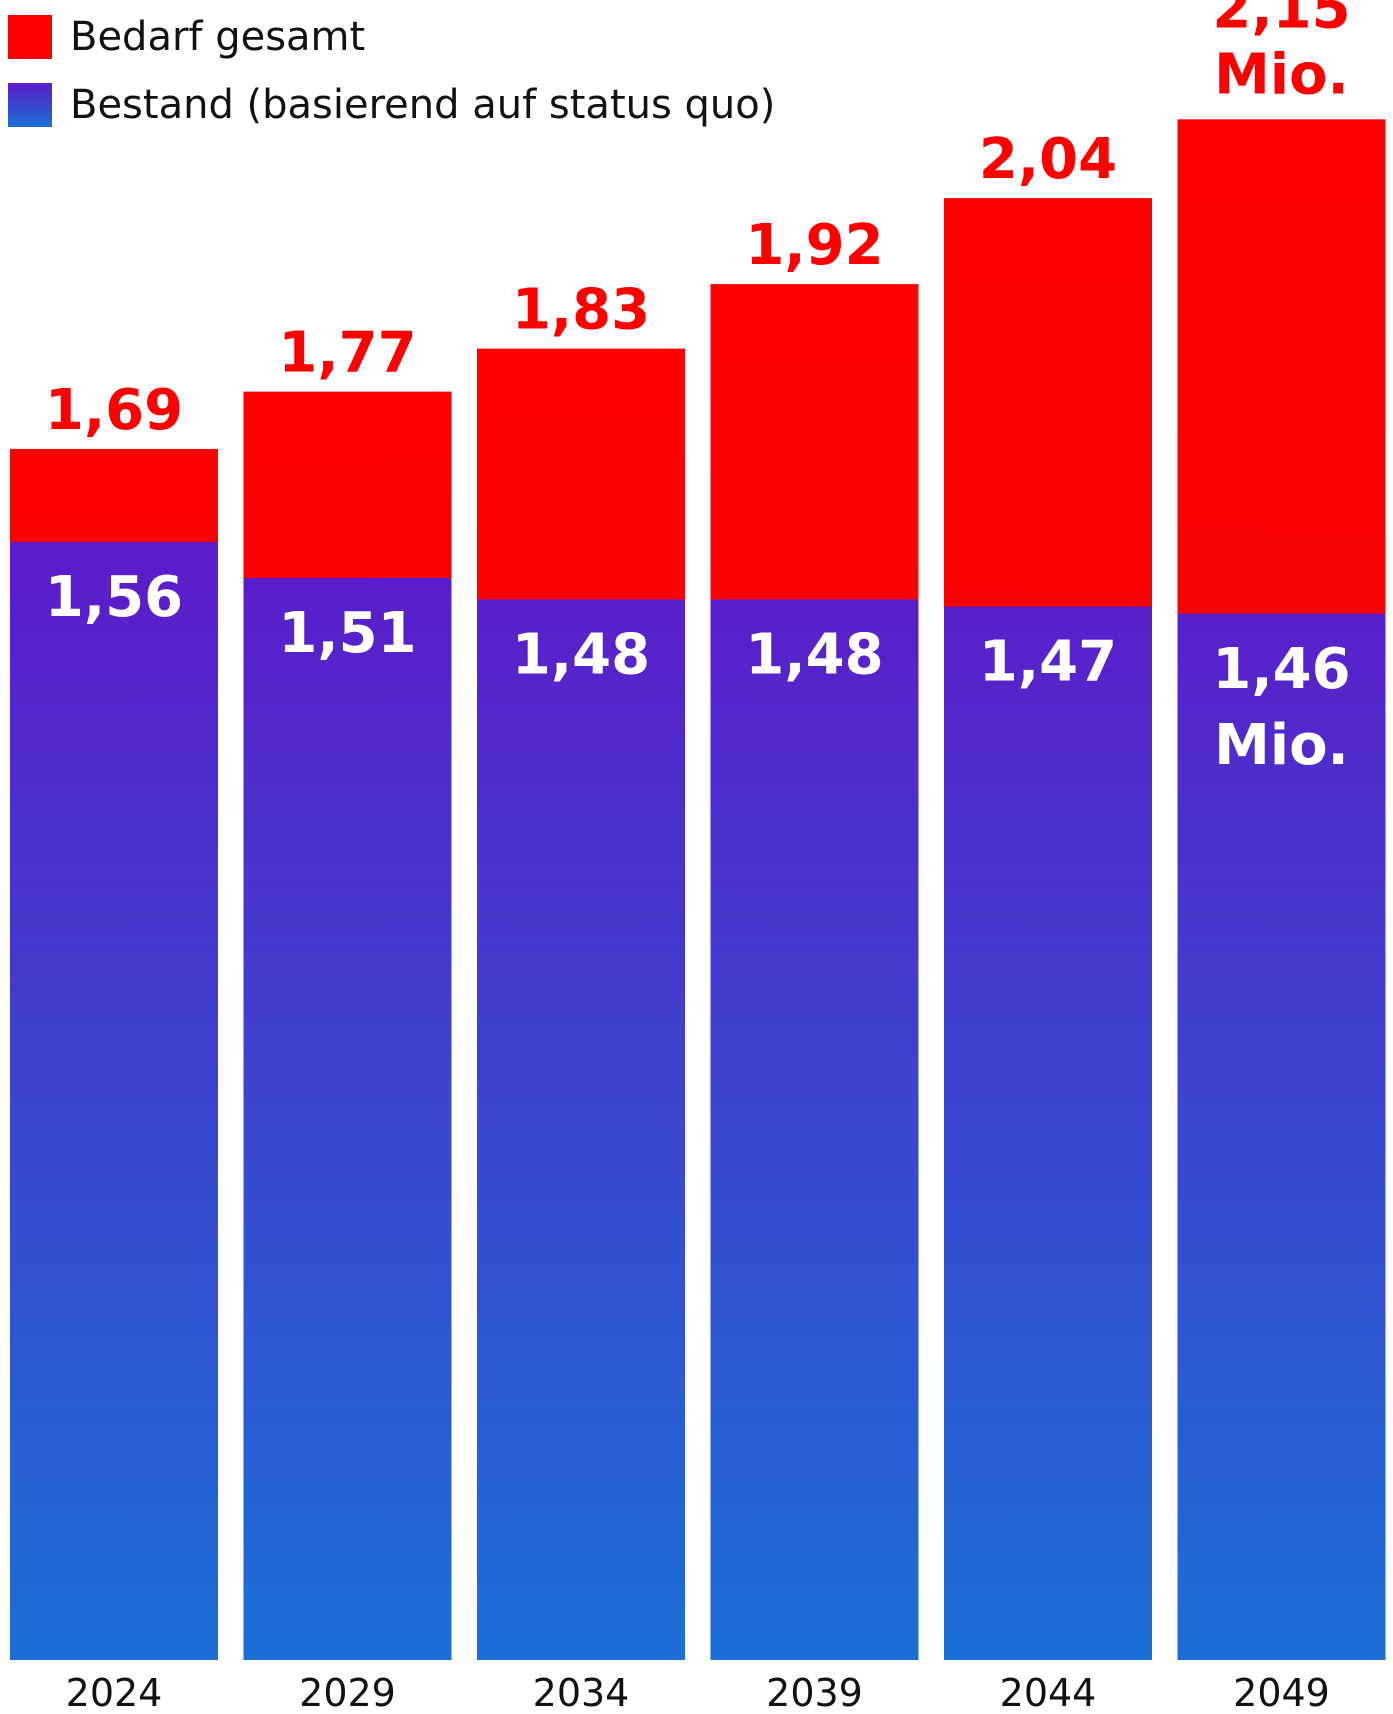 Image resolution: width=1393 pixels, height=1714 pixels. I want to click on data-label-supply-2034: 1,48, so click(581, 654).